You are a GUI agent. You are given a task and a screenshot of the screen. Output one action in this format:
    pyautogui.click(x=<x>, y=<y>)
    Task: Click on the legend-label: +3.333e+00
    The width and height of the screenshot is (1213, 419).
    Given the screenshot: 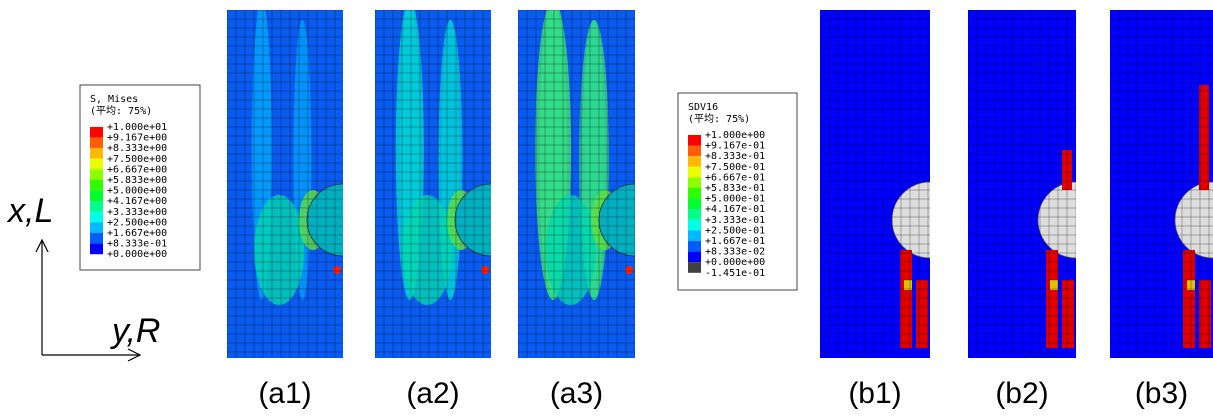 What is the action you would take?
    pyautogui.click(x=137, y=212)
    